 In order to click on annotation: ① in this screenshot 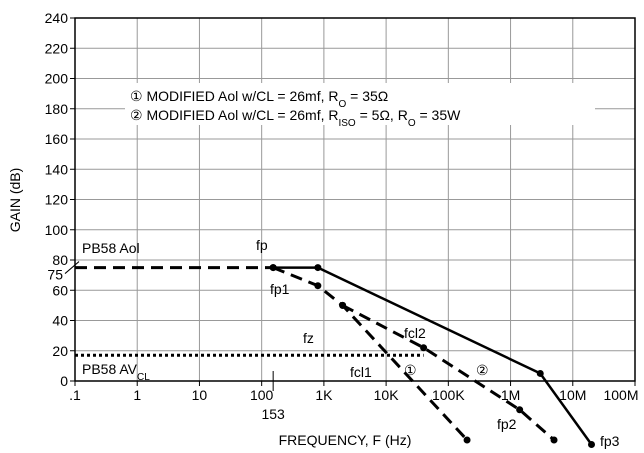, I will do `click(410, 370)`.